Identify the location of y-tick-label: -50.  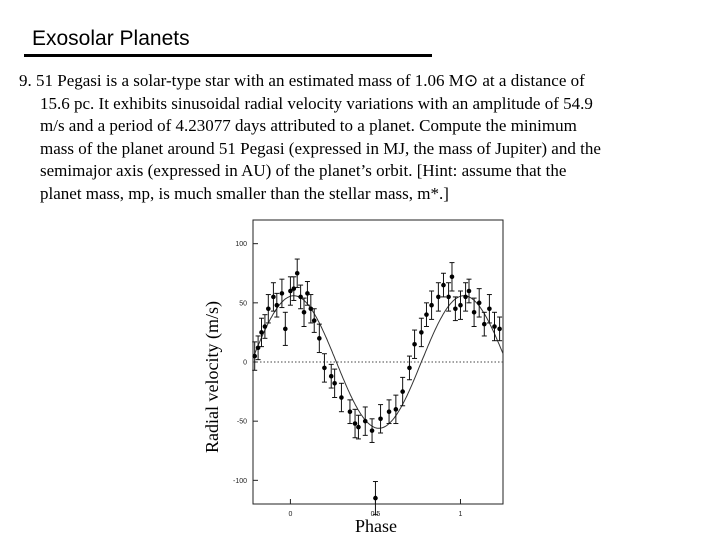
(242, 422).